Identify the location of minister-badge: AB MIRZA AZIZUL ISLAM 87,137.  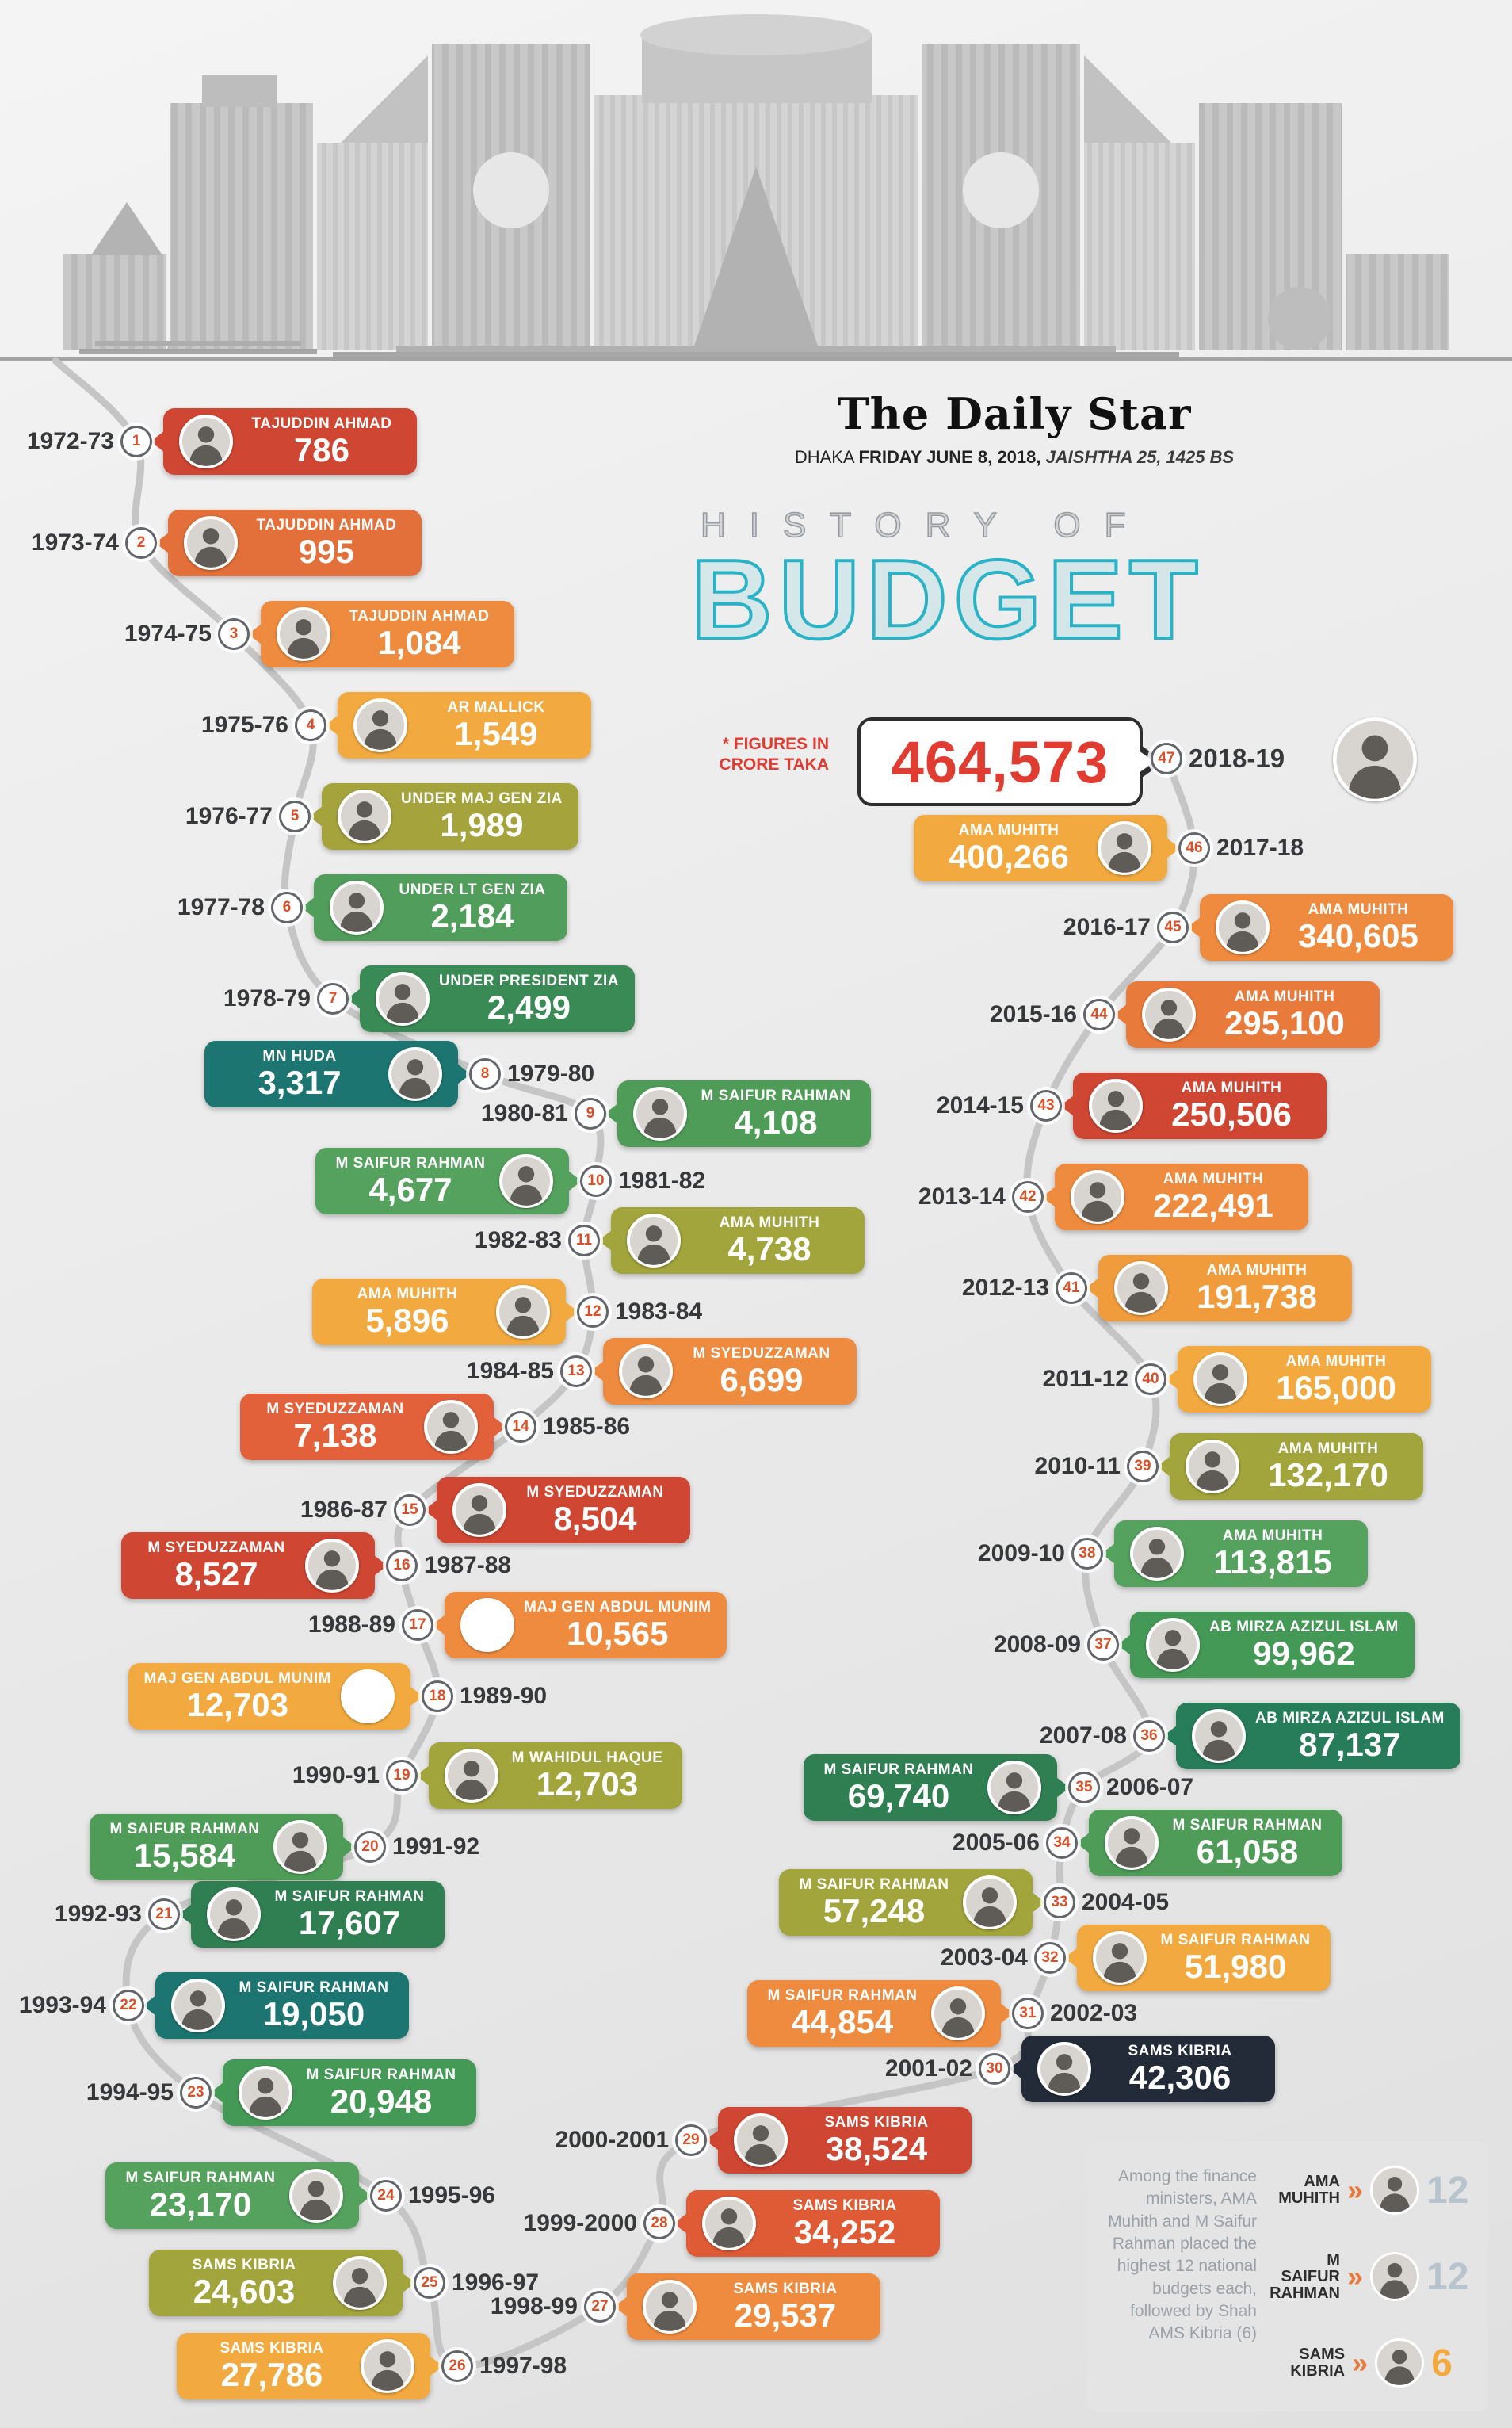
(1311, 1736).